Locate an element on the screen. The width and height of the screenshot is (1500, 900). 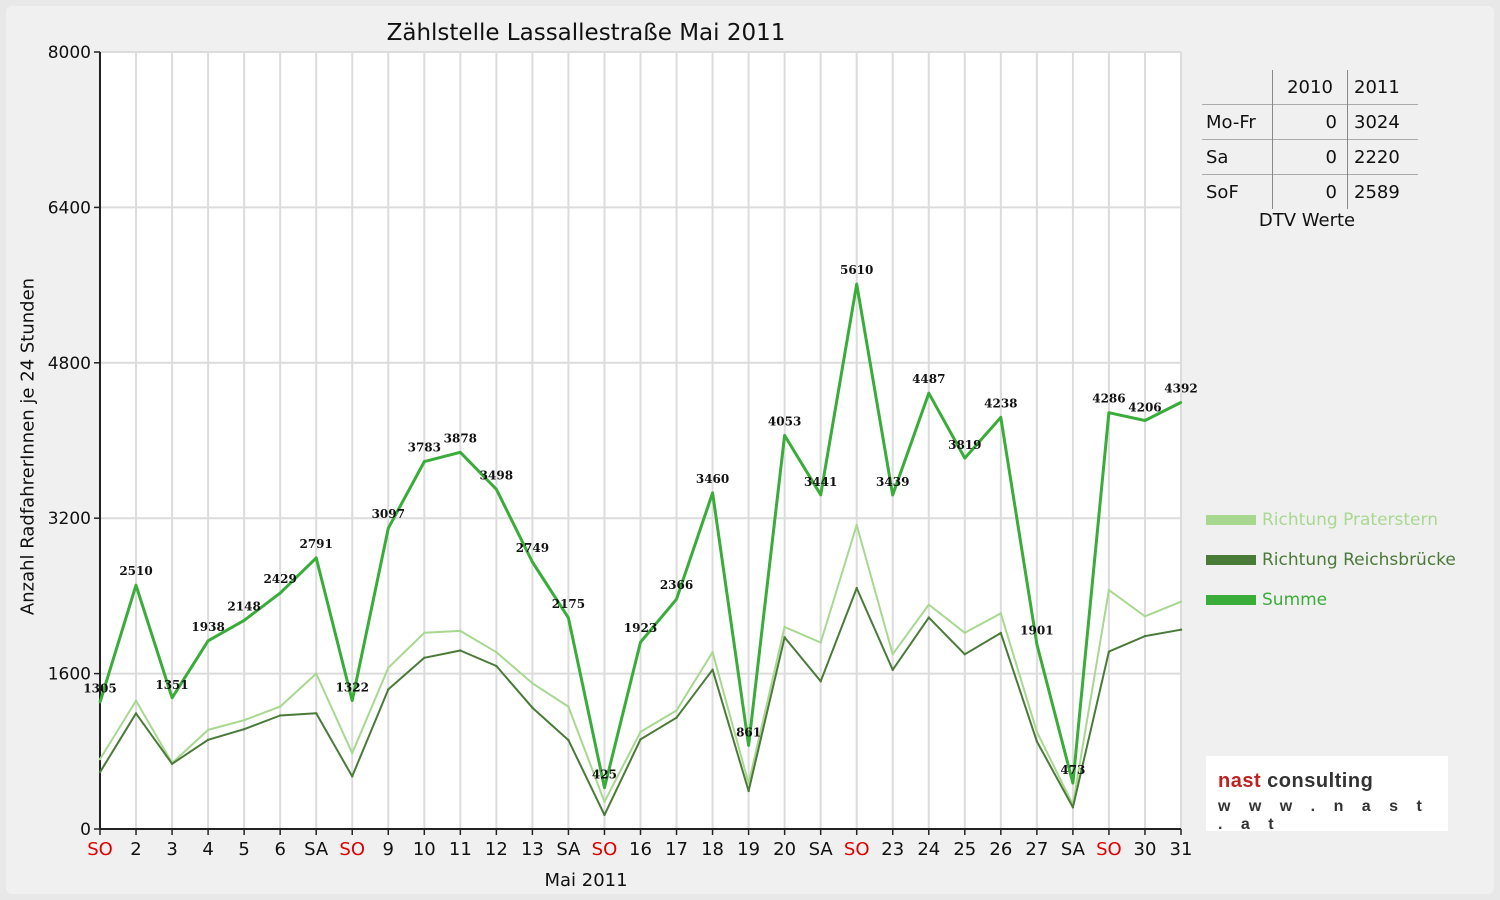
logo-url: w w w . n a s t . a t is located at coordinates (1323, 815).